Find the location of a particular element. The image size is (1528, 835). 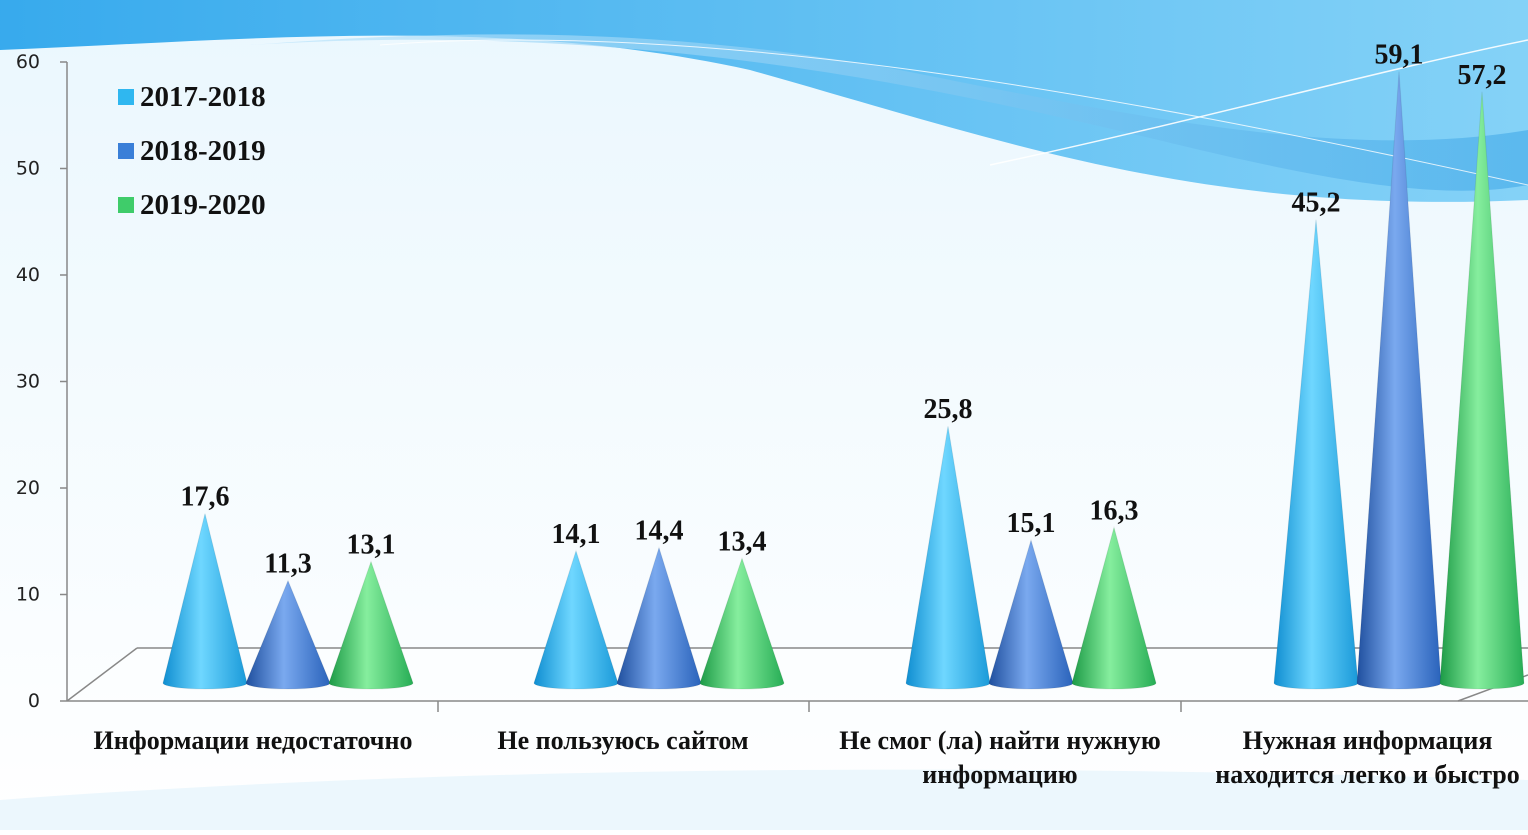

category-label: Не пользуюсь сайтом is located at coordinates (623, 740).